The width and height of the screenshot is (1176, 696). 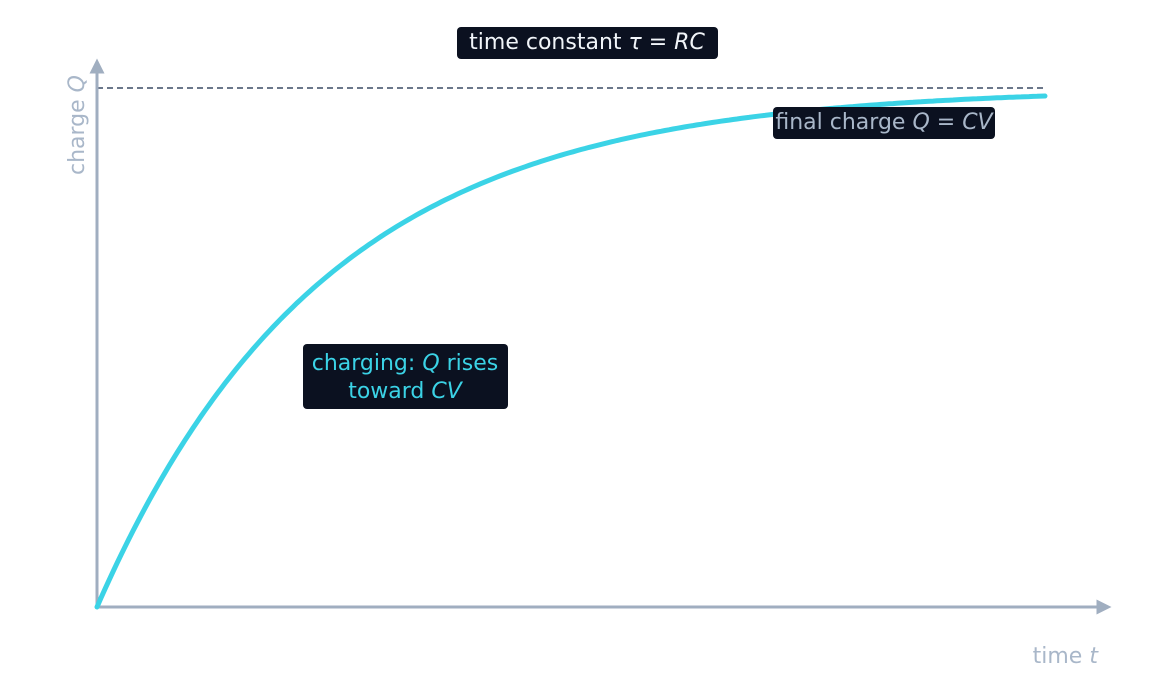 I want to click on final-label-box, so click(x=884, y=123).